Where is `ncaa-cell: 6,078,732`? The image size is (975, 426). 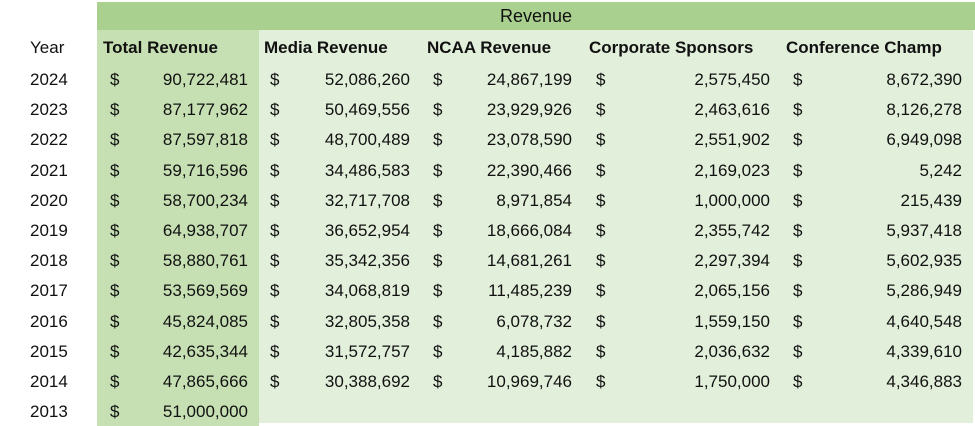
ncaa-cell: 6,078,732 is located at coordinates (534, 321).